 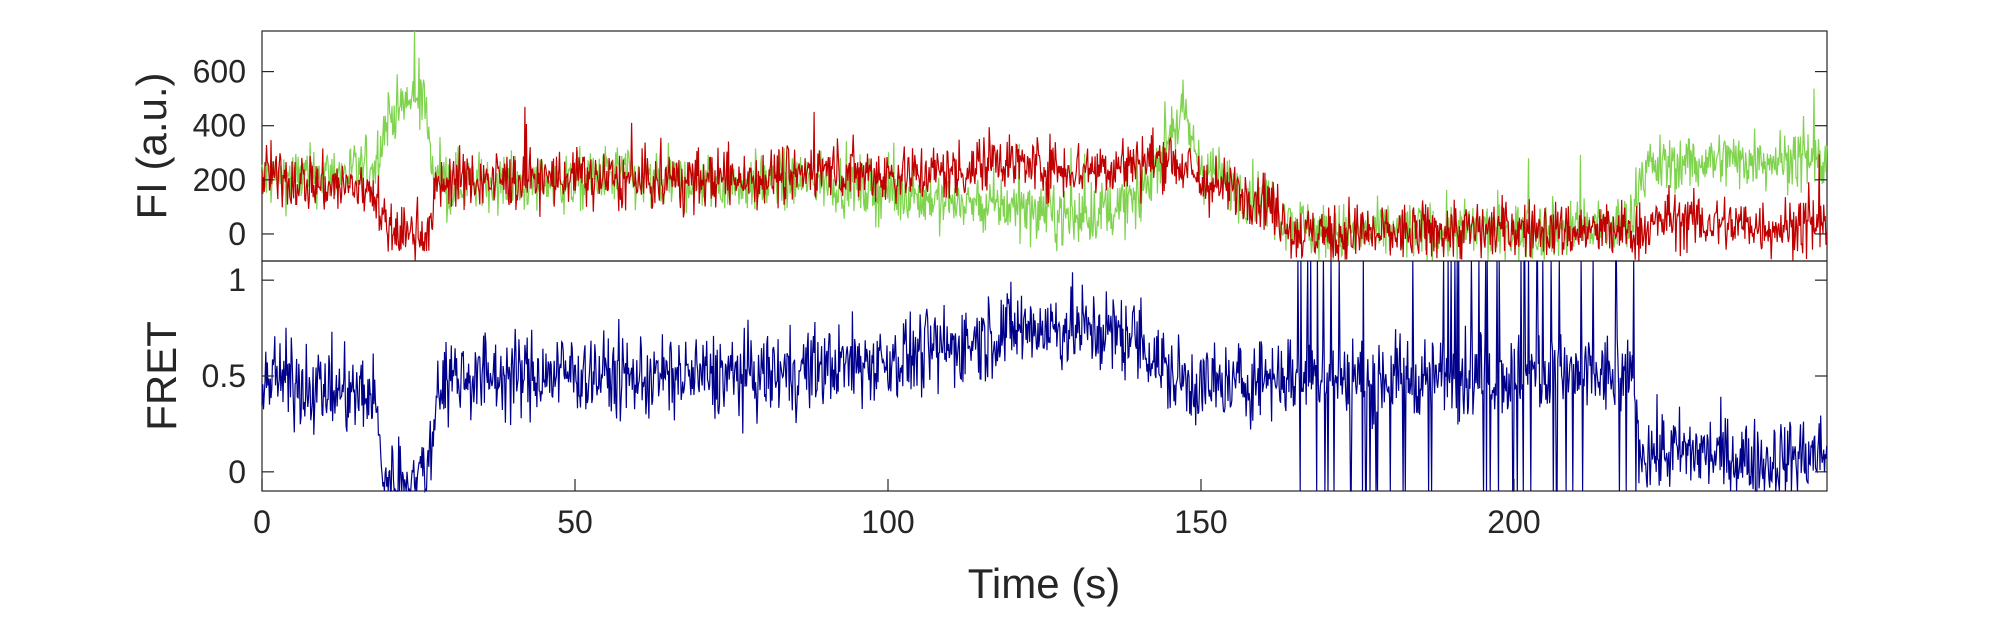 What do you see at coordinates (887, 522) in the screenshot?
I see `time-x-tick-label: 100` at bounding box center [887, 522].